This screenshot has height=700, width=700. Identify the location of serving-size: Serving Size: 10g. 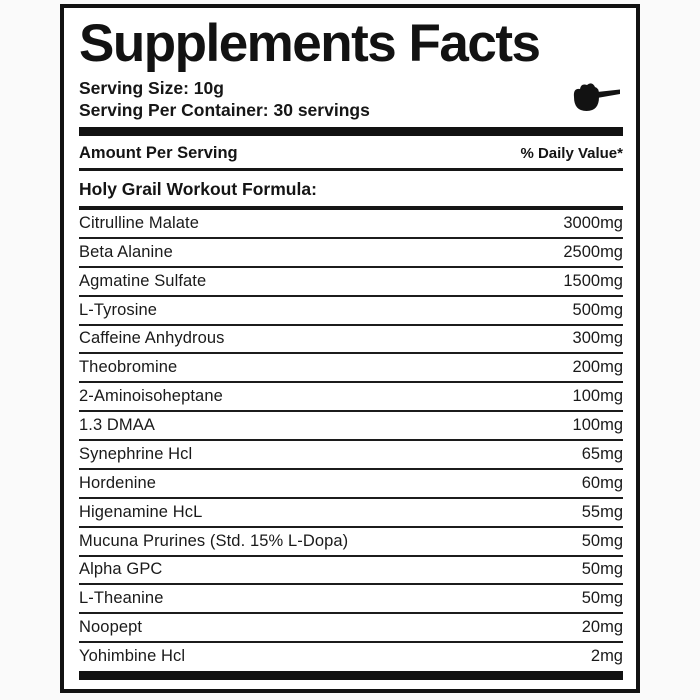
(151, 88).